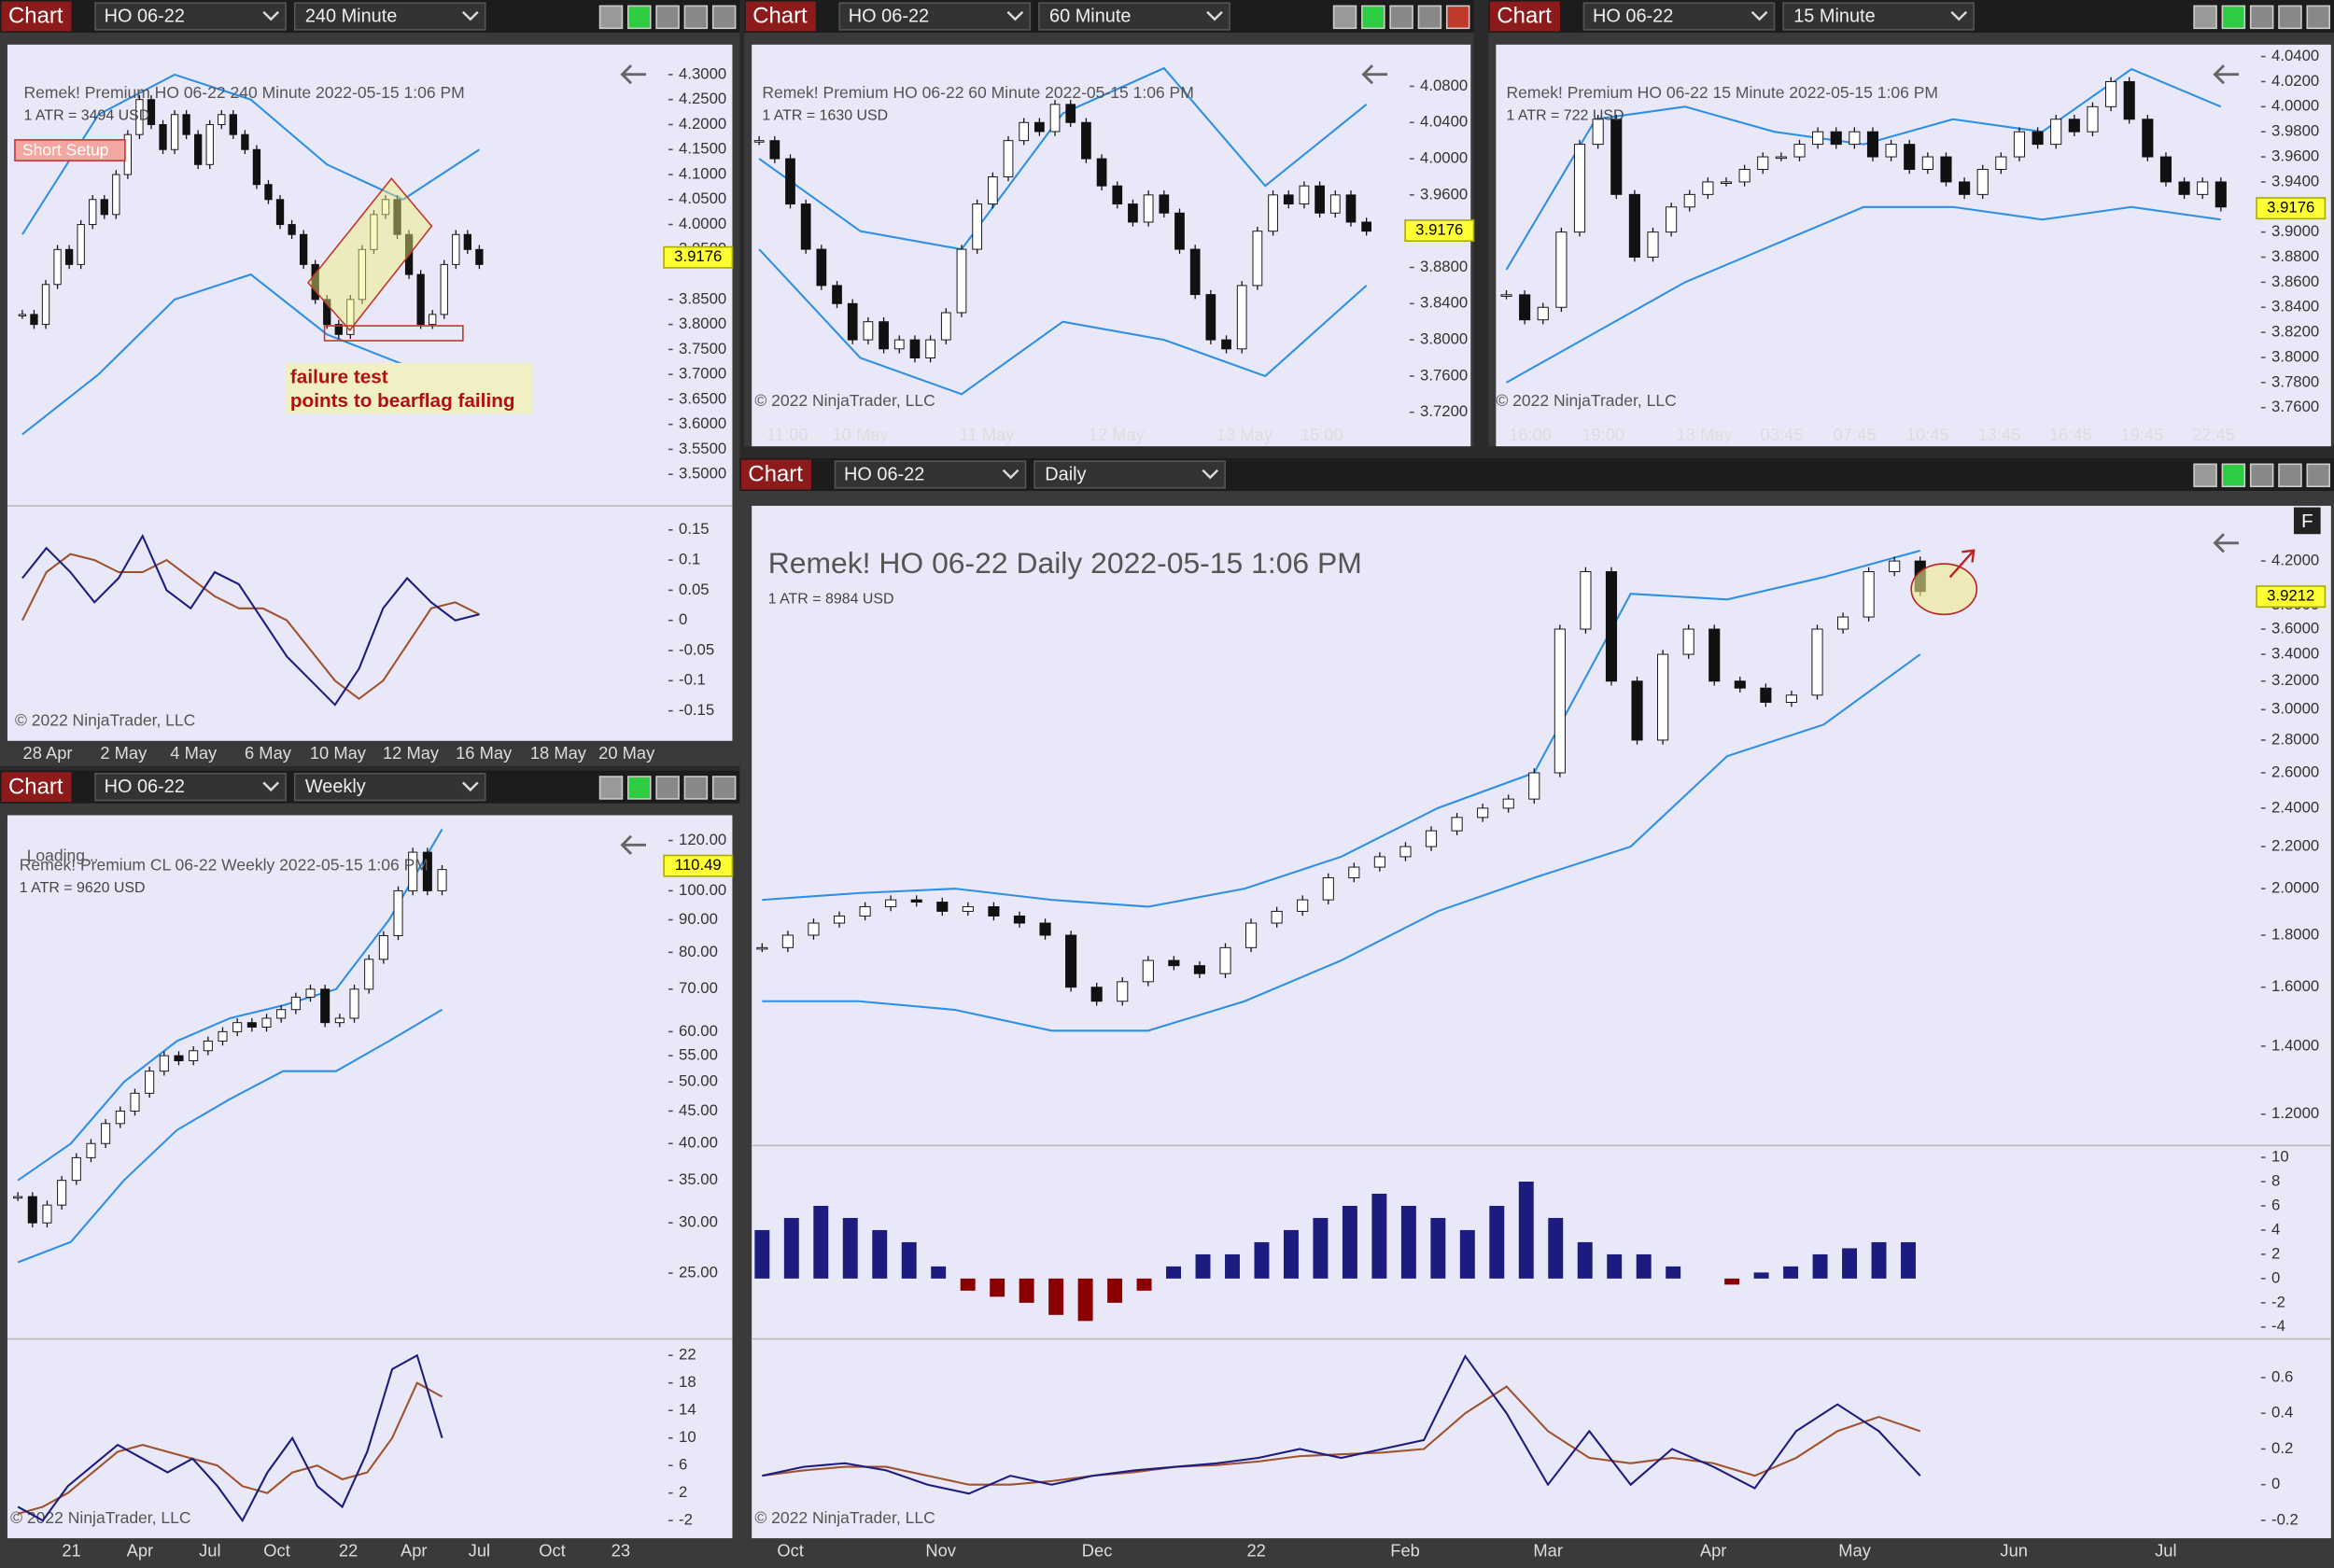 Image resolution: width=2334 pixels, height=1568 pixels. What do you see at coordinates (2295, 356) in the screenshot?
I see `y-tick-label: 3.8000` at bounding box center [2295, 356].